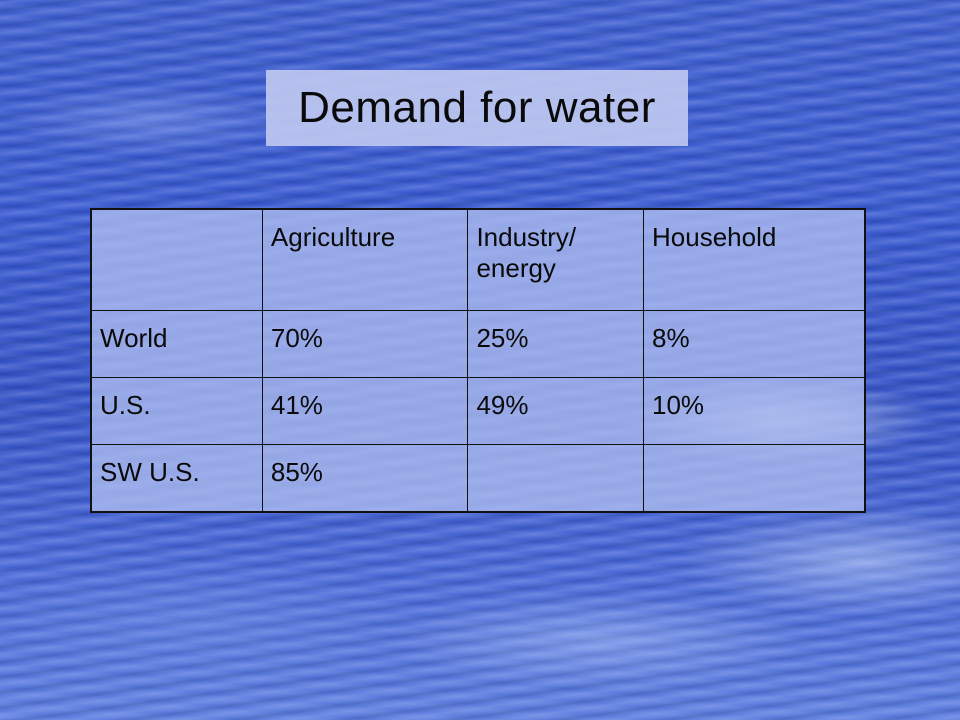  I want to click on header-cell-household: Household, so click(754, 259).